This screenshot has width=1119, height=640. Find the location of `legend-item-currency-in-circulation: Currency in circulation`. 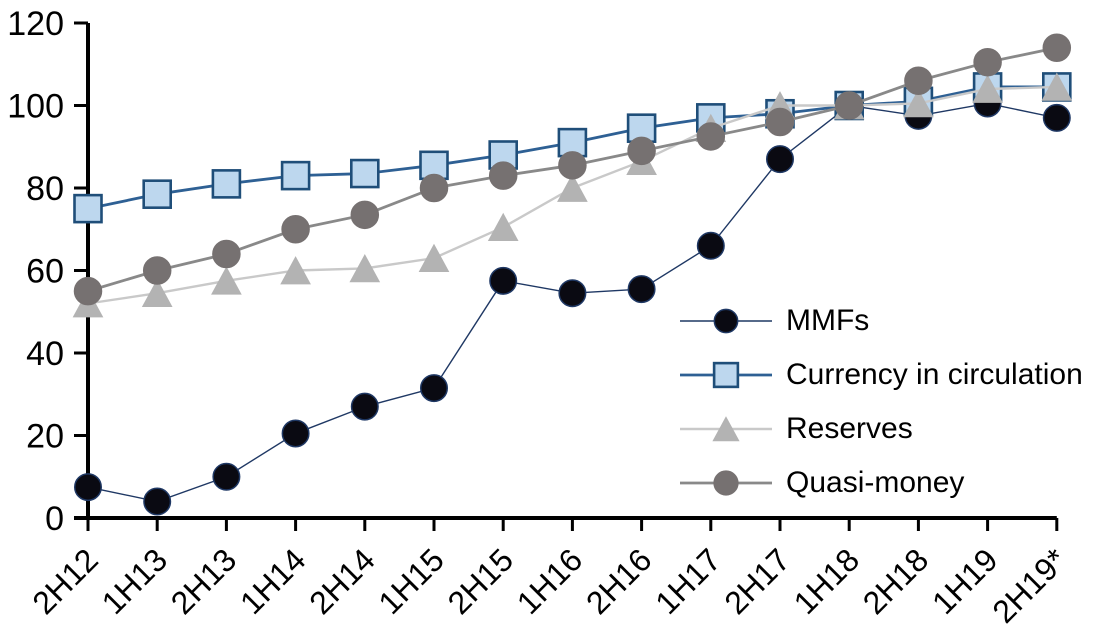

legend-item-currency-in-circulation: Currency in circulation is located at coordinates (880, 375).